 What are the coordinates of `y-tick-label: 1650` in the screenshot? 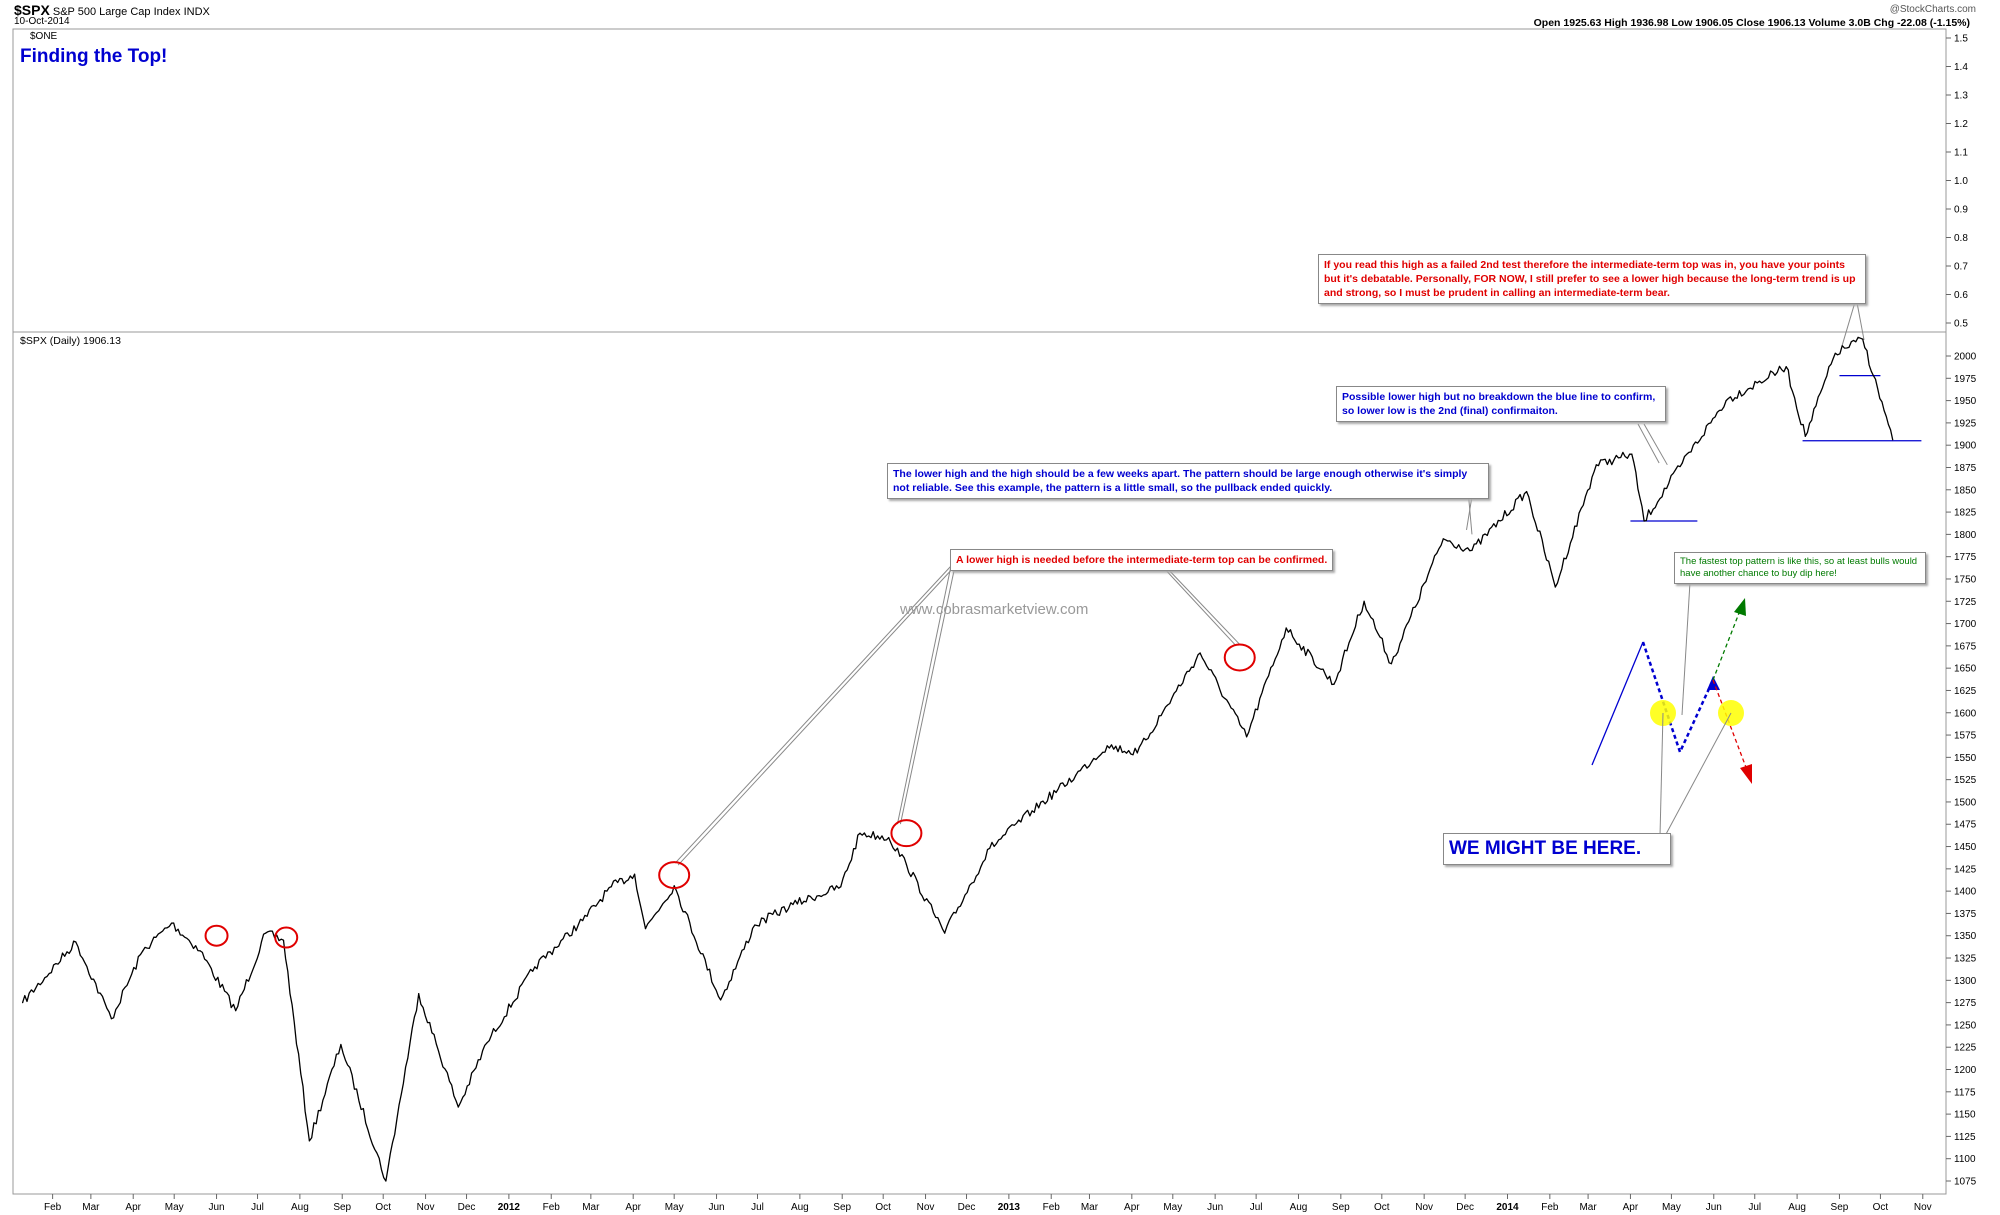 It's located at (1965, 669).